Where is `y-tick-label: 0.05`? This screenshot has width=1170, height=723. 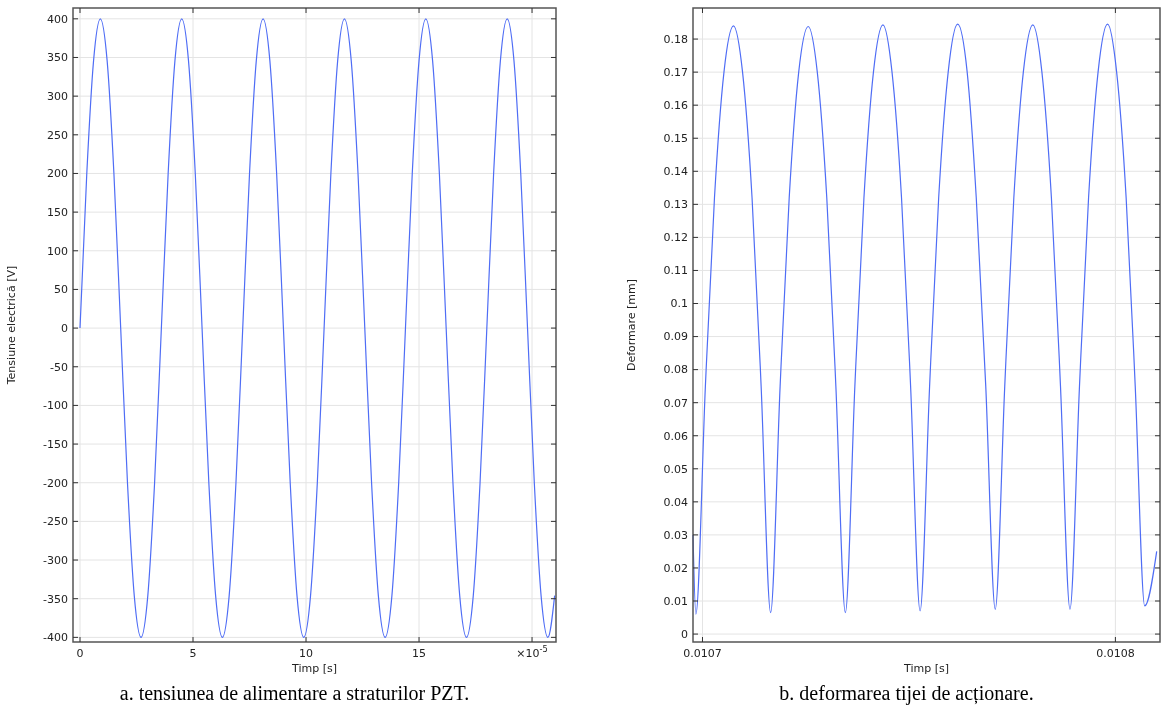
y-tick-label: 0.05 is located at coordinates (675, 469).